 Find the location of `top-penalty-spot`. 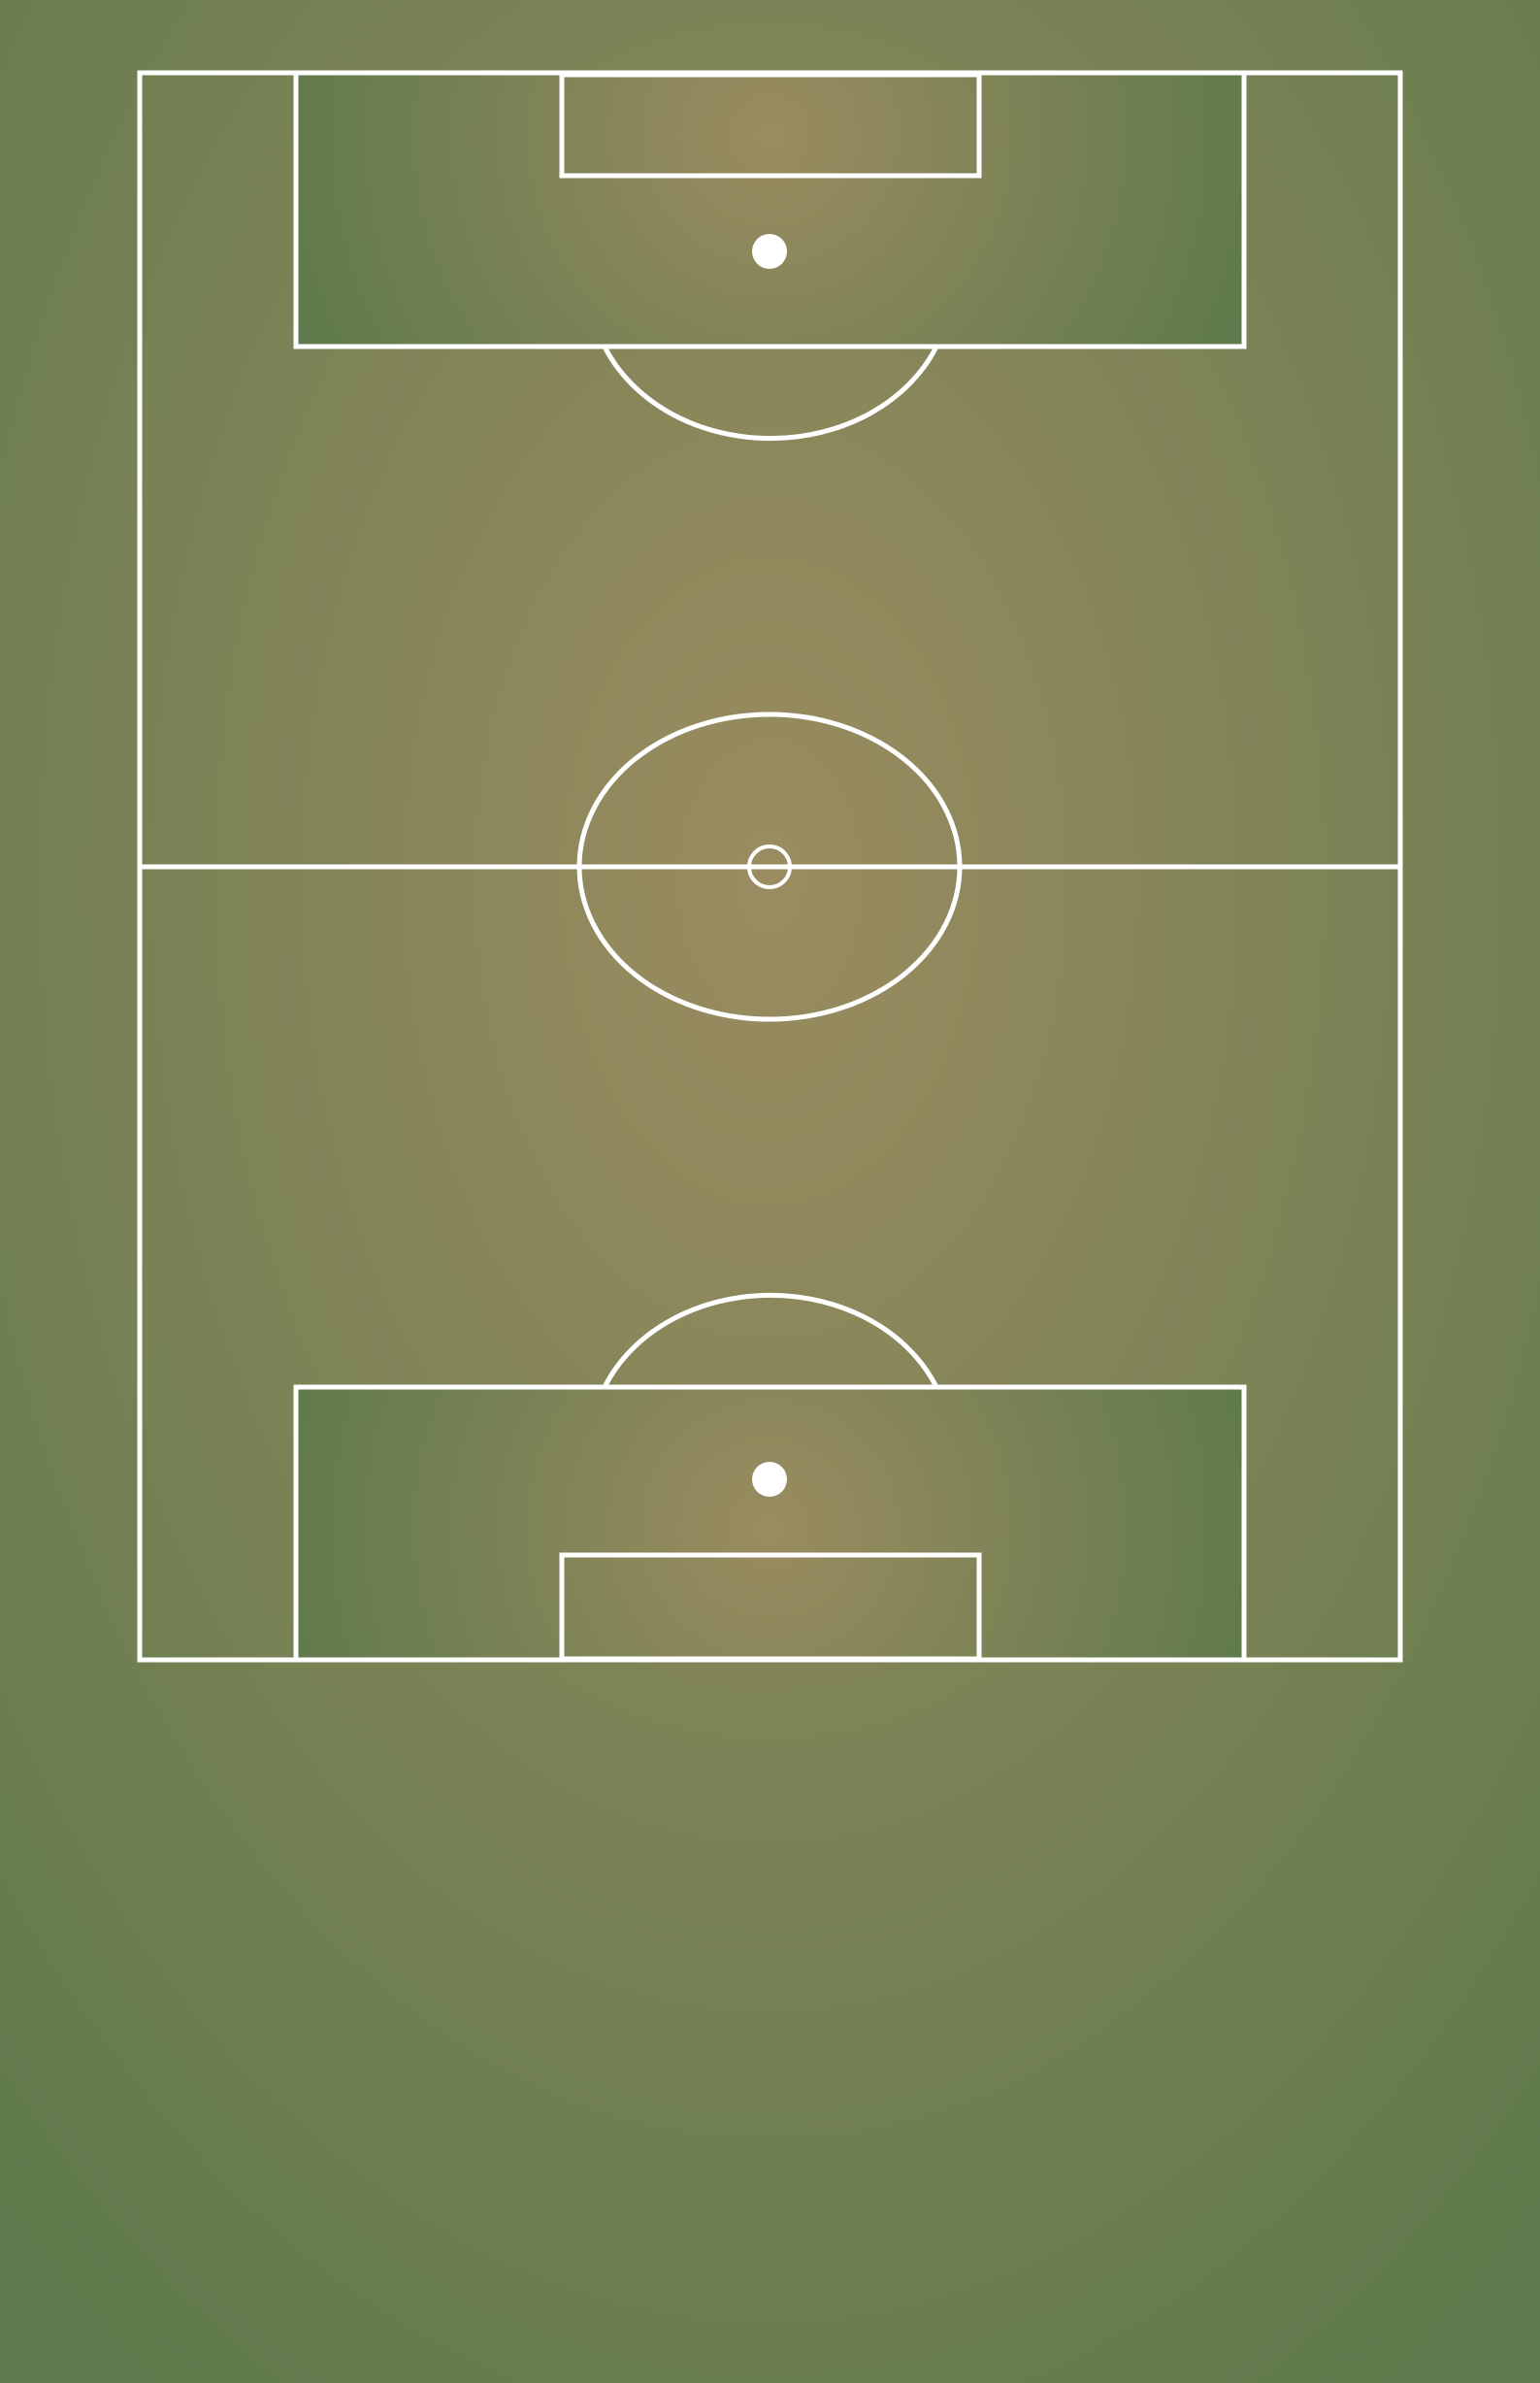

top-penalty-spot is located at coordinates (769, 251).